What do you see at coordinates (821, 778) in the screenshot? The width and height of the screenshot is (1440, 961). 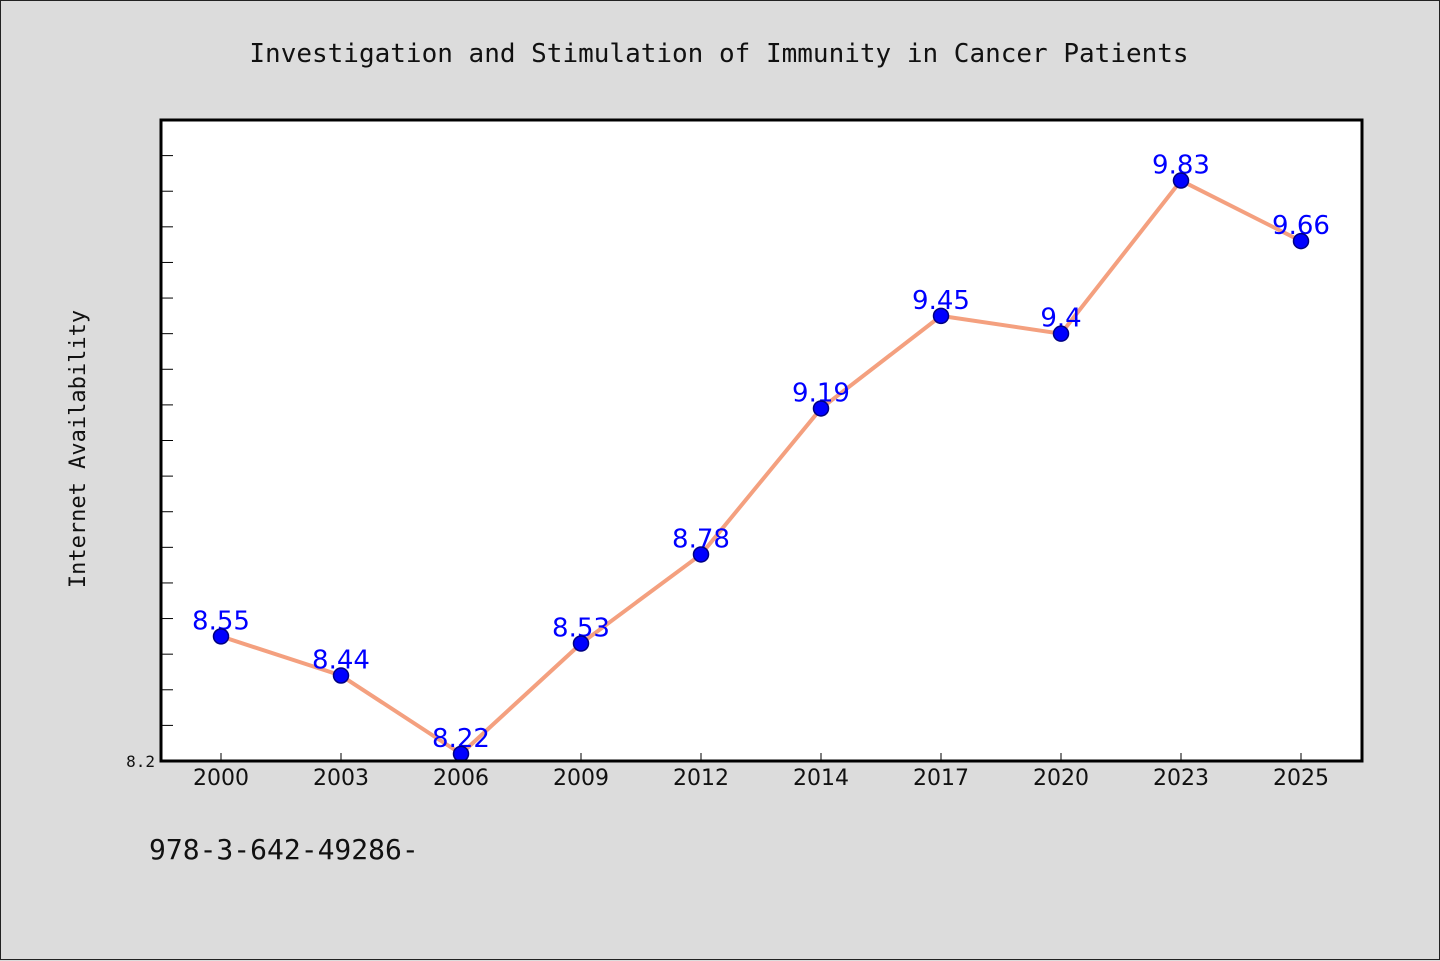 I see `x-tick-label: 2014` at bounding box center [821, 778].